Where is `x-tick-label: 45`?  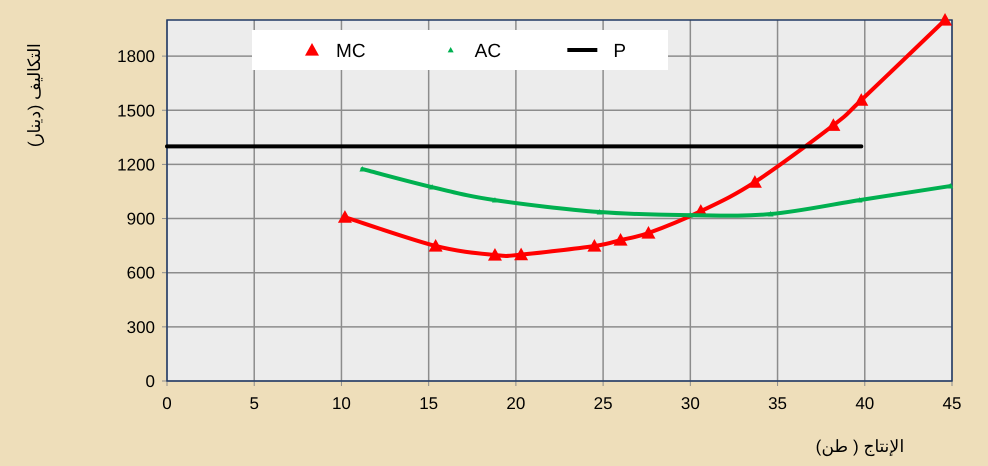 x-tick-label: 45 is located at coordinates (952, 403).